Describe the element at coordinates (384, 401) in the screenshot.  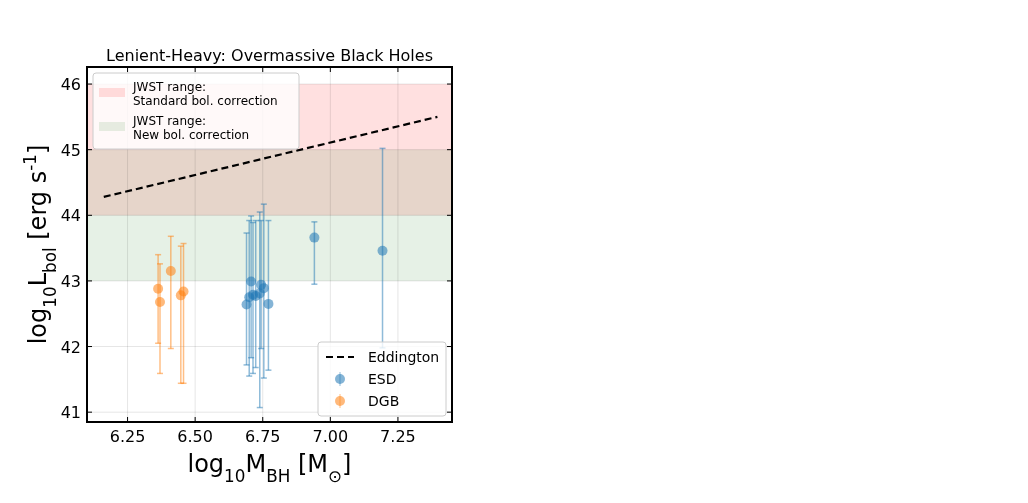
I see `legend-label: DGB` at that location.